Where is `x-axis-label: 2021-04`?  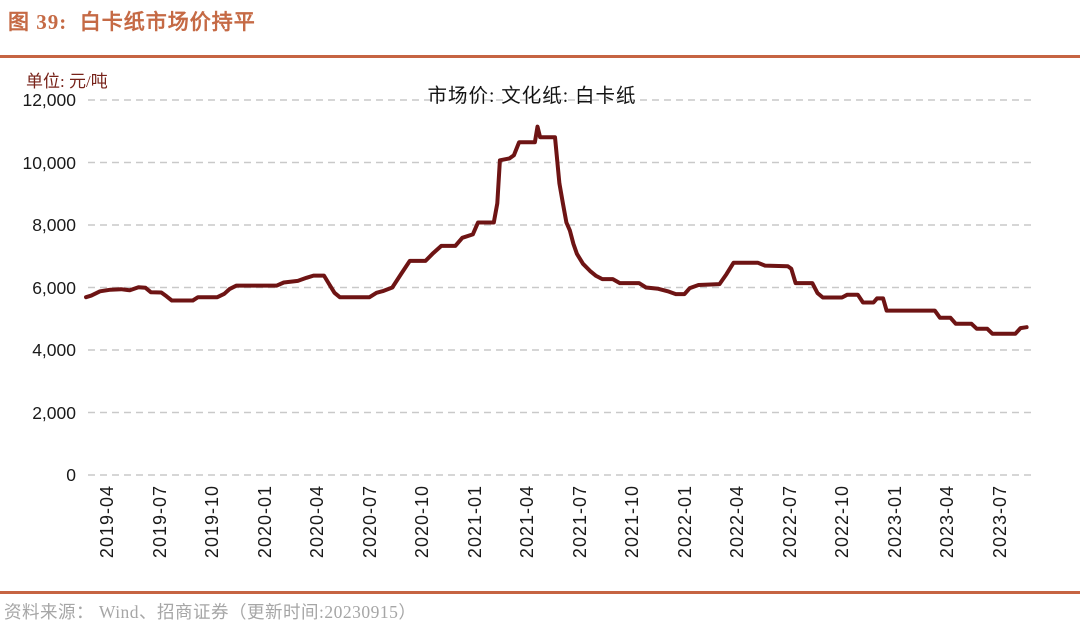 x-axis-label: 2021-04 is located at coordinates (527, 522).